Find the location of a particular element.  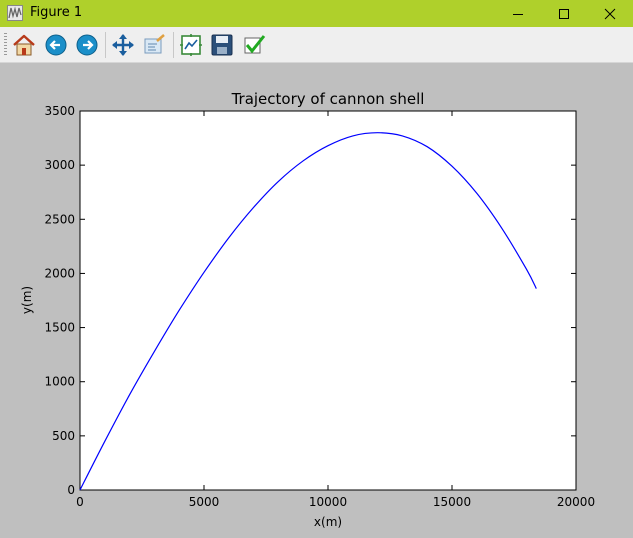

toolbar-grip is located at coordinates (5, 45).